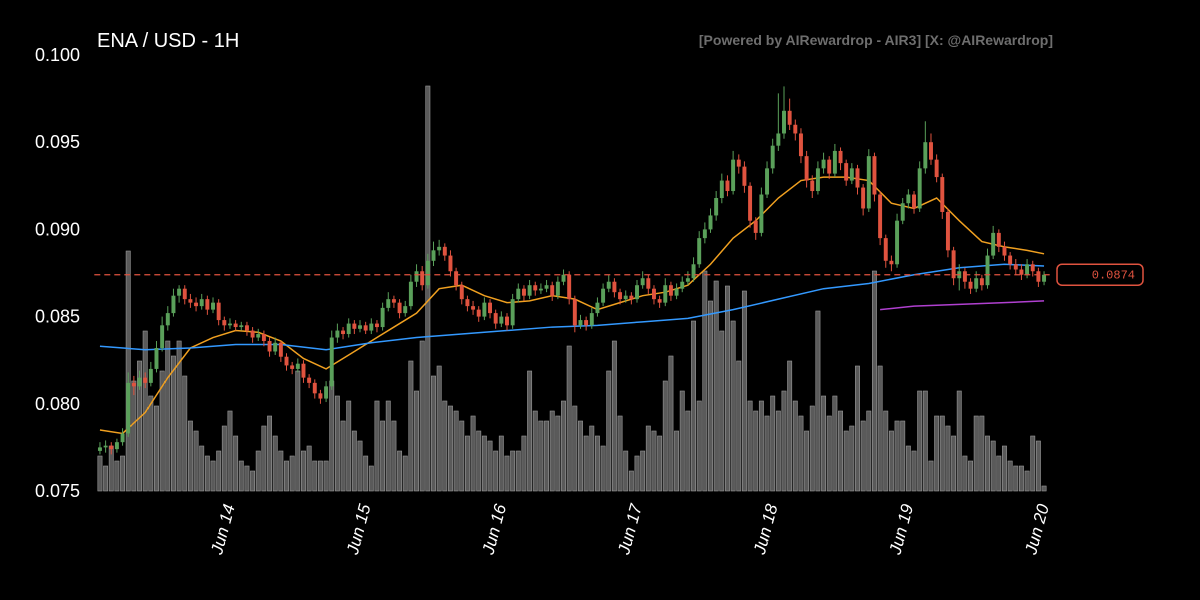 Image resolution: width=1200 pixels, height=600 pixels. I want to click on chart-title: ENA / USD - 1H, so click(168, 41).